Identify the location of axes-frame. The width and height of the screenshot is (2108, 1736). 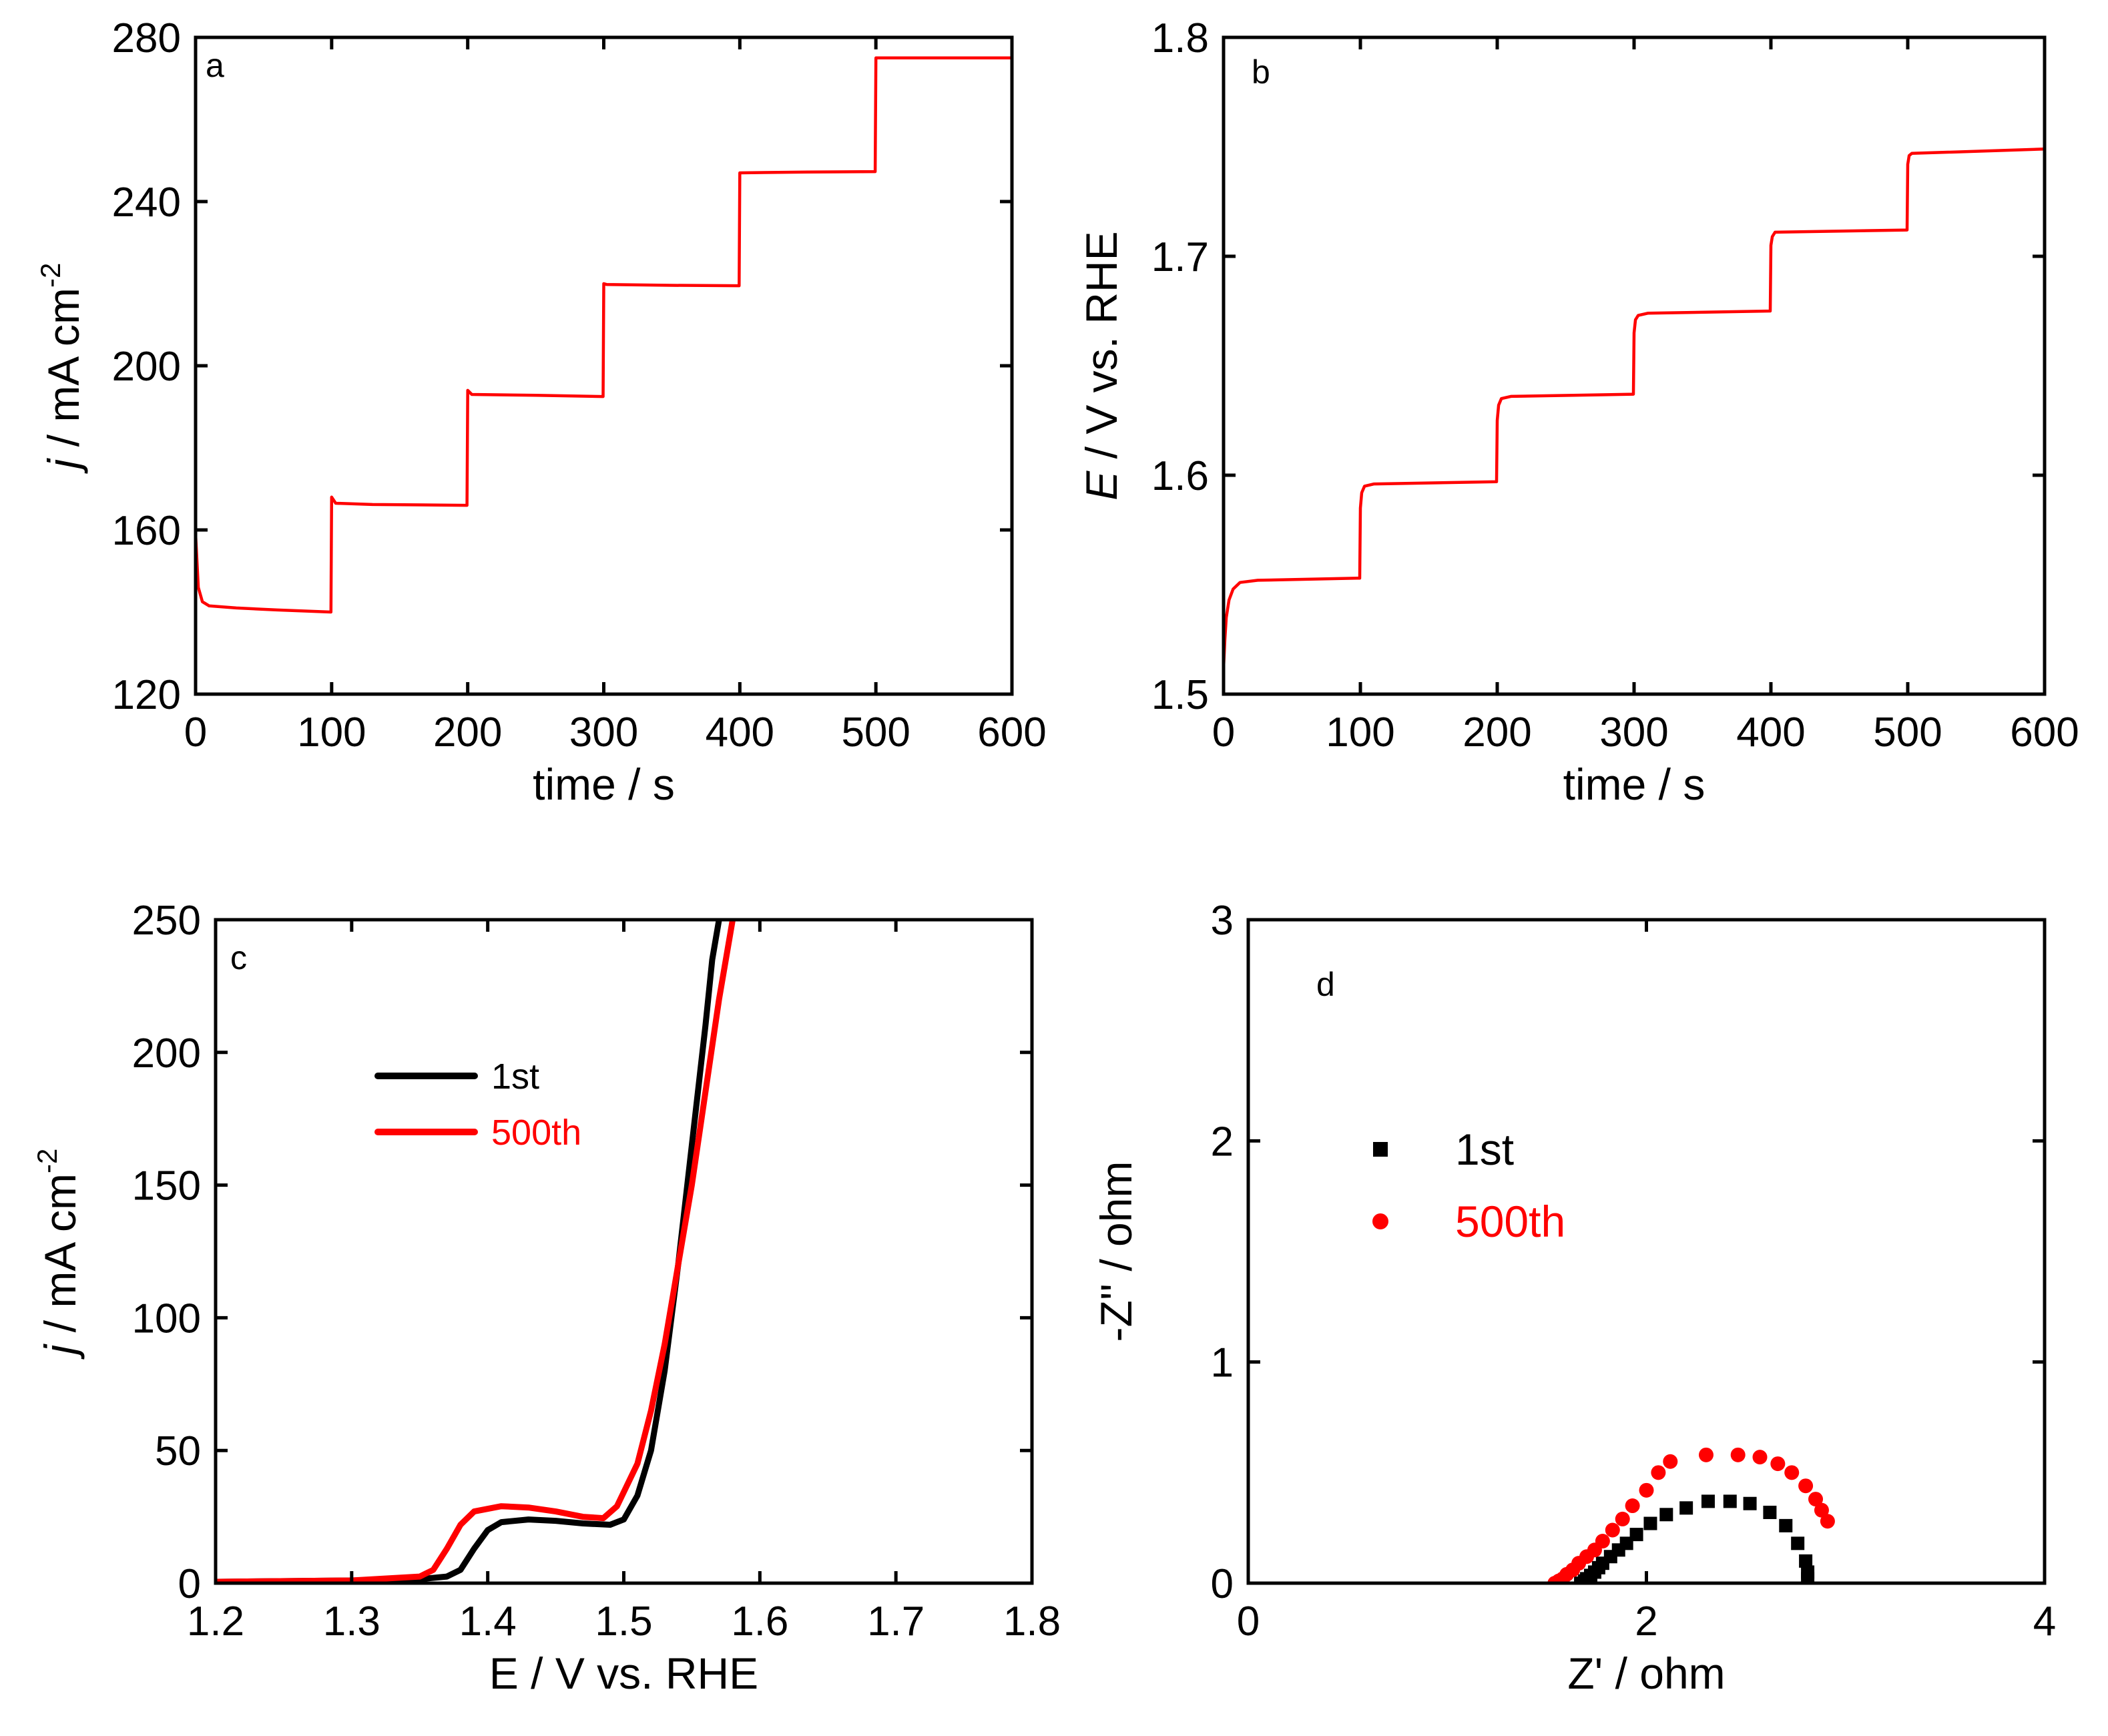
(624, 1251).